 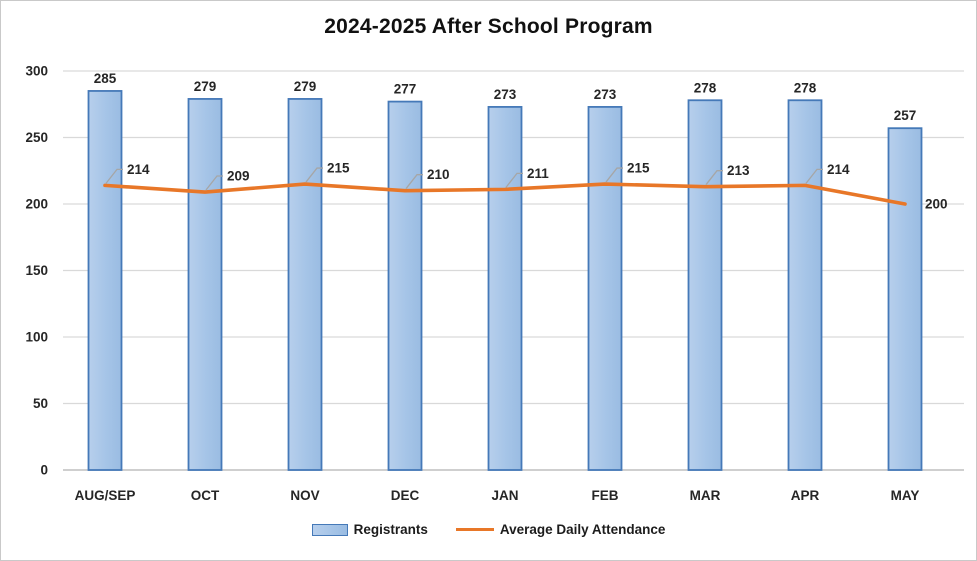 What do you see at coordinates (305, 284) in the screenshot?
I see `bar-NOV` at bounding box center [305, 284].